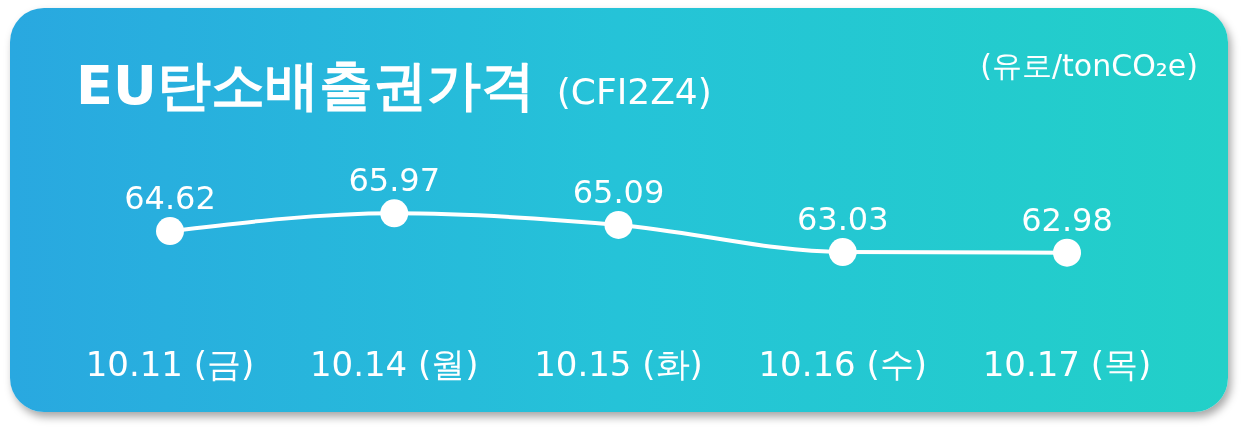 This screenshot has width=1250, height=435. Describe the element at coordinates (1067, 219) in the screenshot. I see `data-label: 62.98` at that location.